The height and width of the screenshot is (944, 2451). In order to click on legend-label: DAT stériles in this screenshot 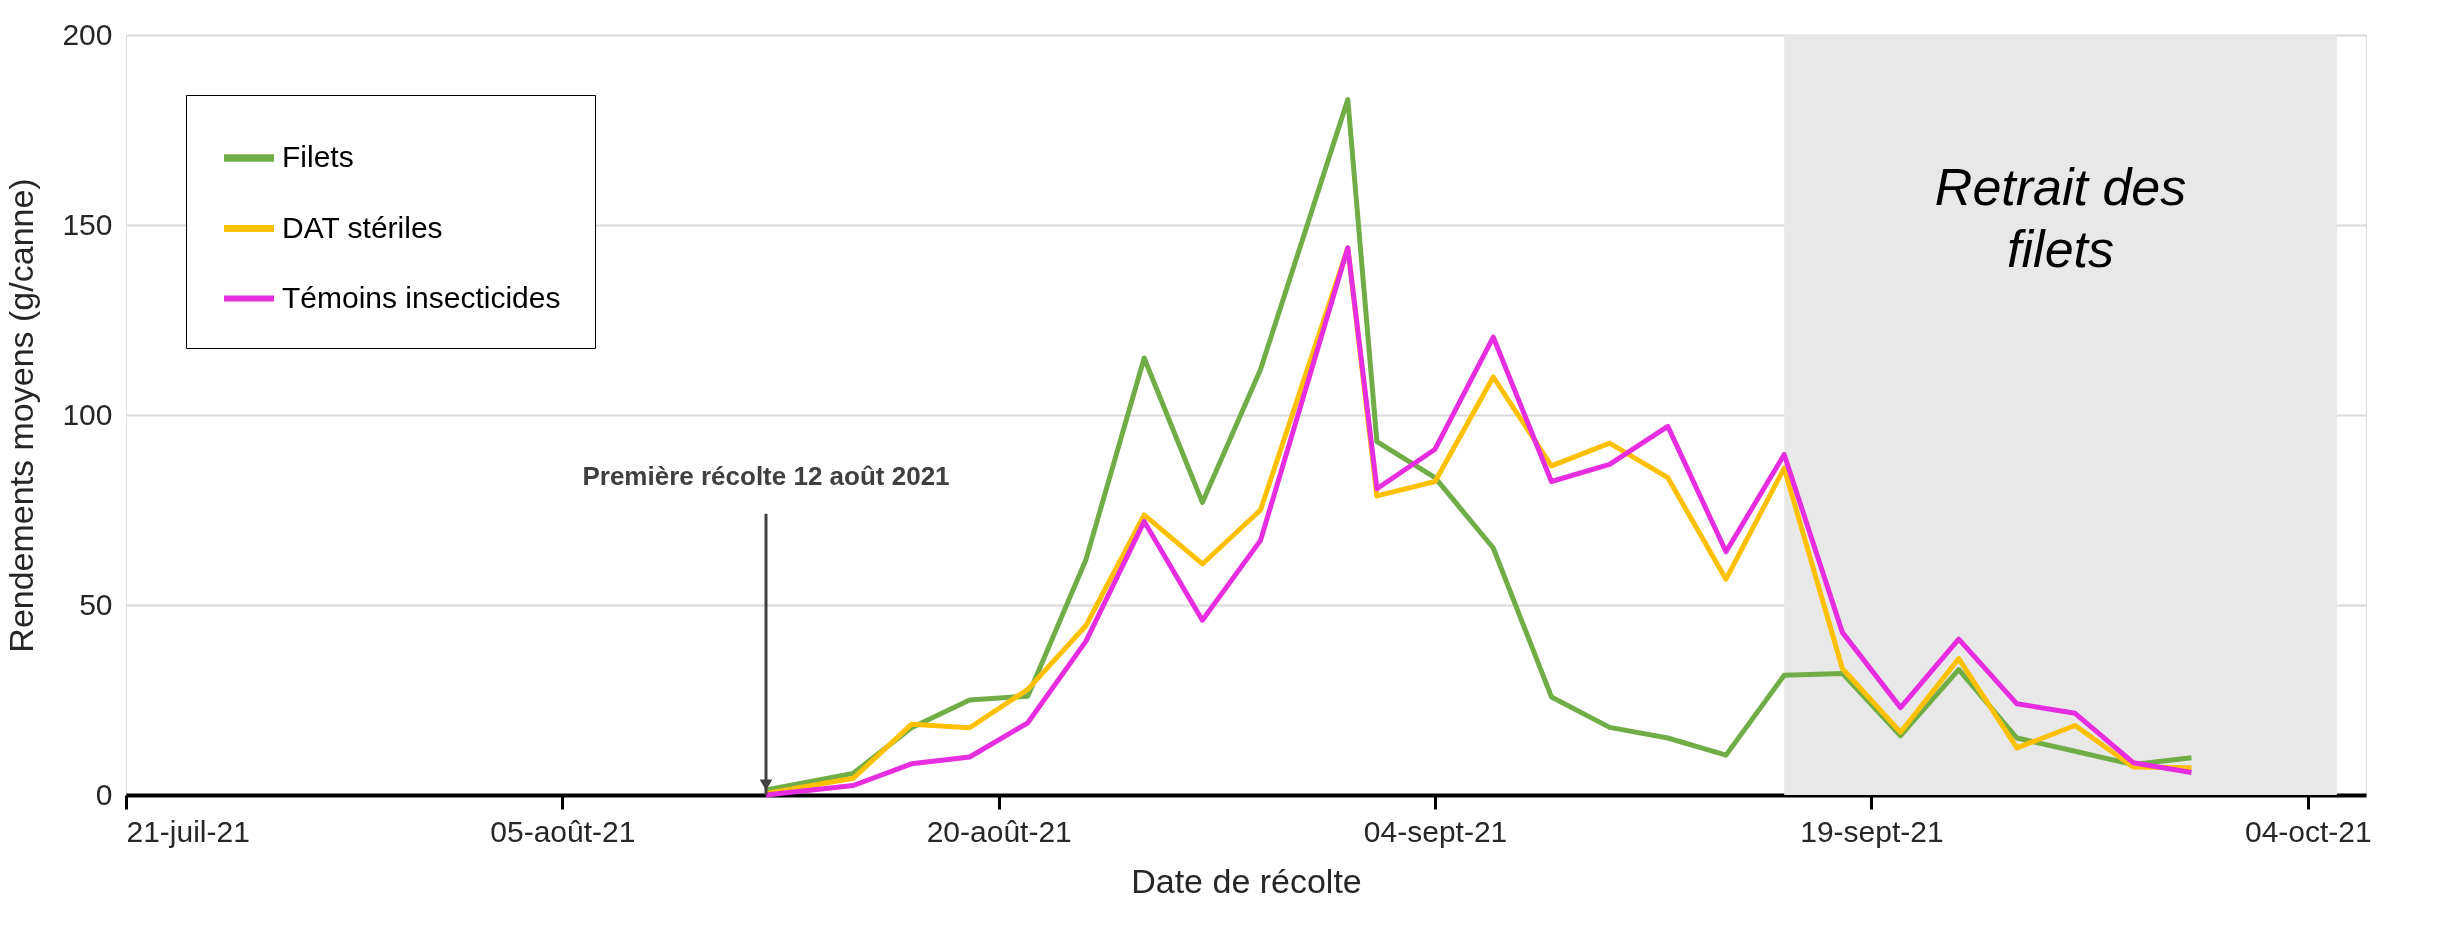, I will do `click(362, 227)`.